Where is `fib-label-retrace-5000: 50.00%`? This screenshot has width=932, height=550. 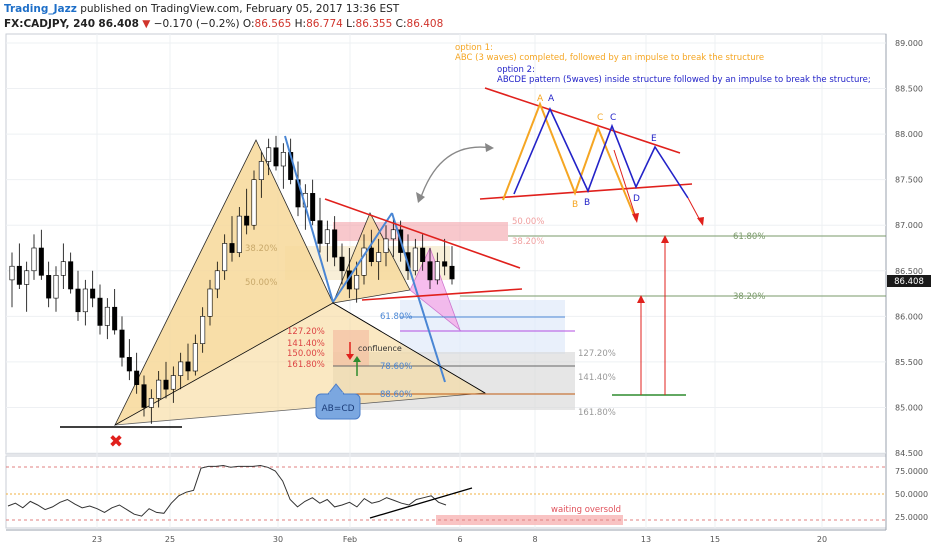
fib-label-retrace-5000: 50.00% is located at coordinates (261, 283).